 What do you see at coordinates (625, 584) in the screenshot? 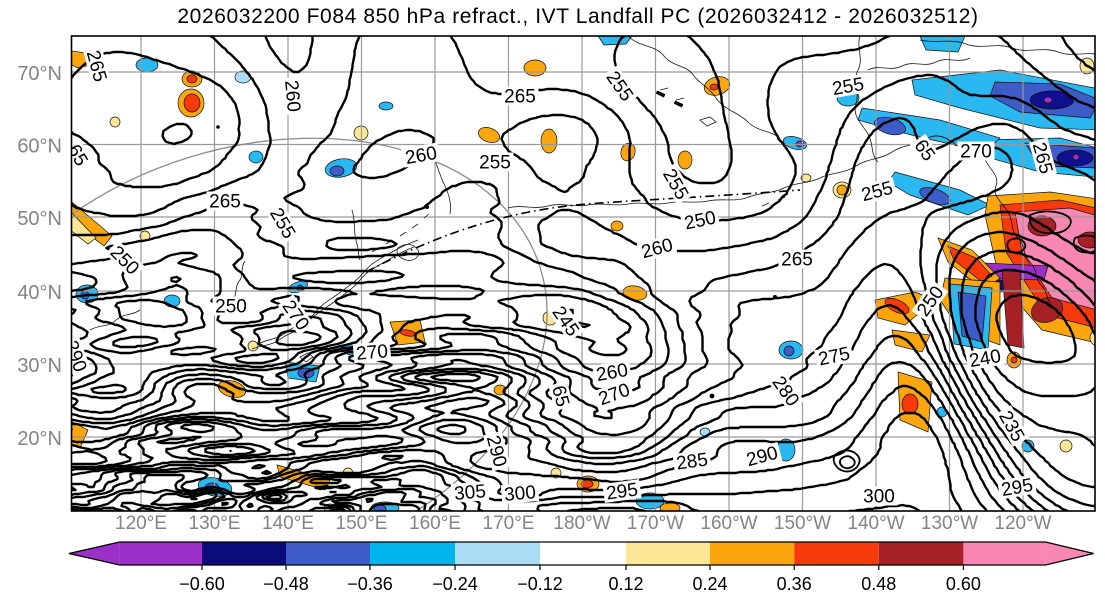
I see `svg-text: 0.12` at bounding box center [625, 584].